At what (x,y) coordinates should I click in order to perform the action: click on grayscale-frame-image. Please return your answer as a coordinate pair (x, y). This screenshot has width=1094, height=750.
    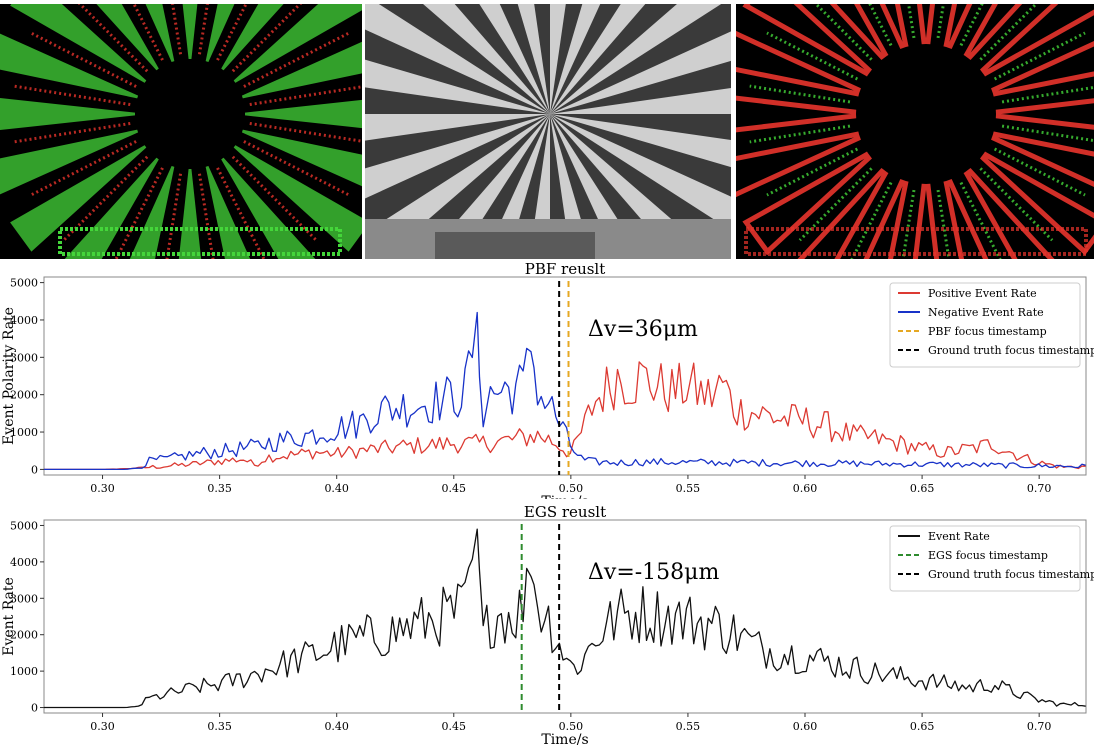
    Looking at the image, I should click on (548, 131).